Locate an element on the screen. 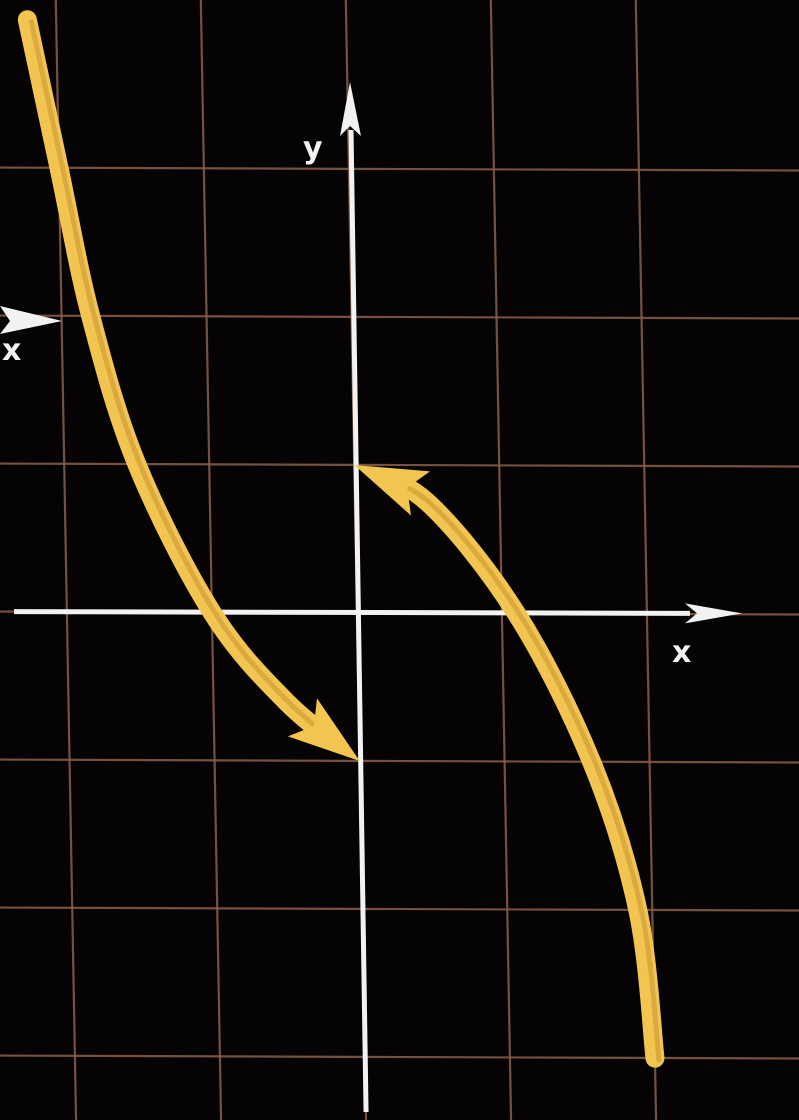 Image resolution: width=799 pixels, height=1120 pixels. x-axis-label: x is located at coordinates (681, 652).